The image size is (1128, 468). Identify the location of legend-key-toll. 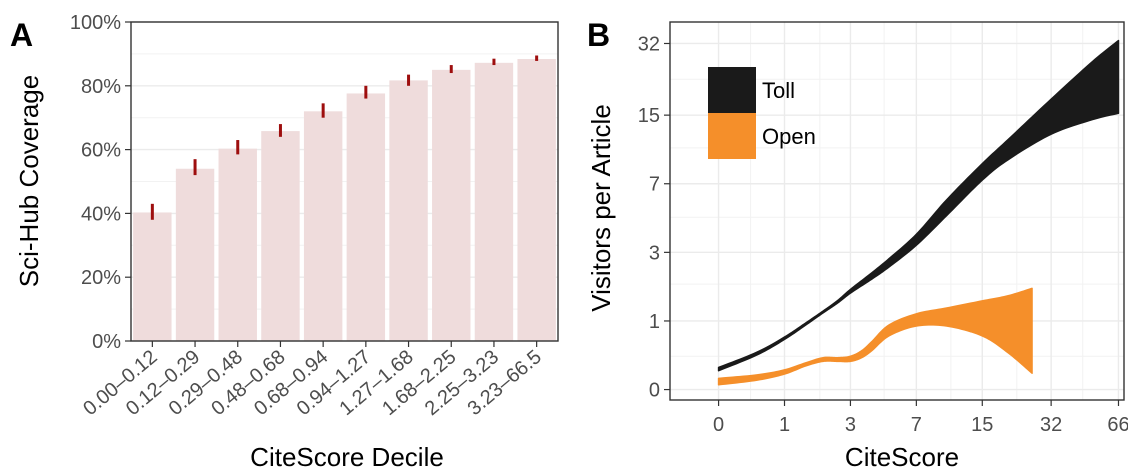
(732, 90).